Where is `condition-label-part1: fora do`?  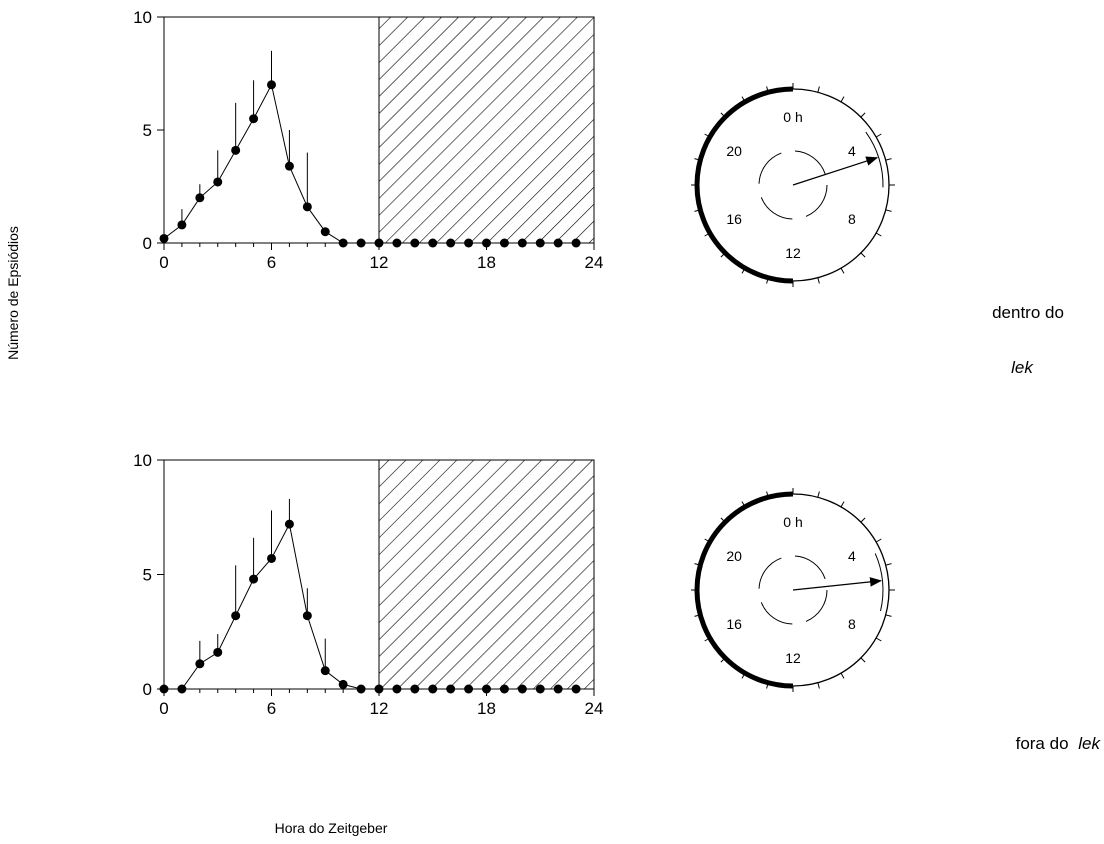
condition-label-part1: fora do is located at coordinates (1042, 743).